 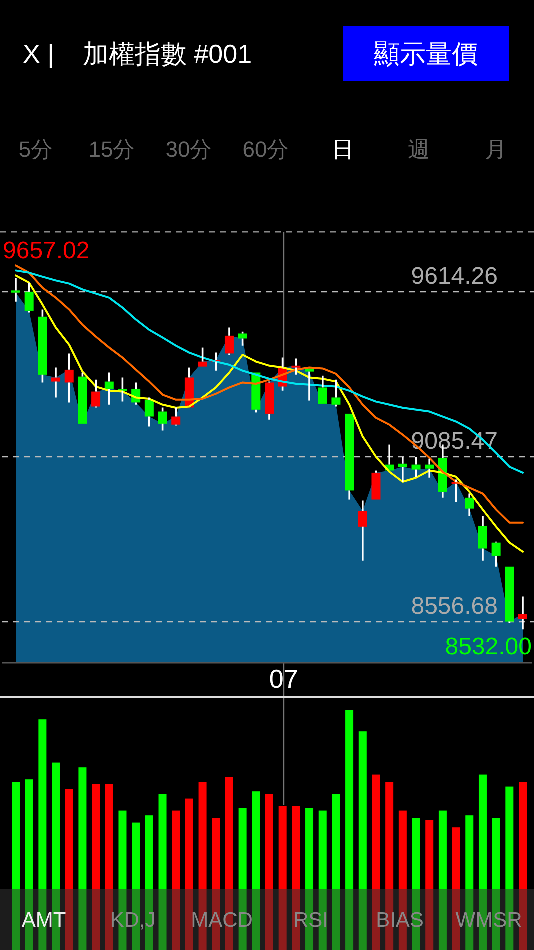 I want to click on annotation: BIAS, so click(x=400, y=920).